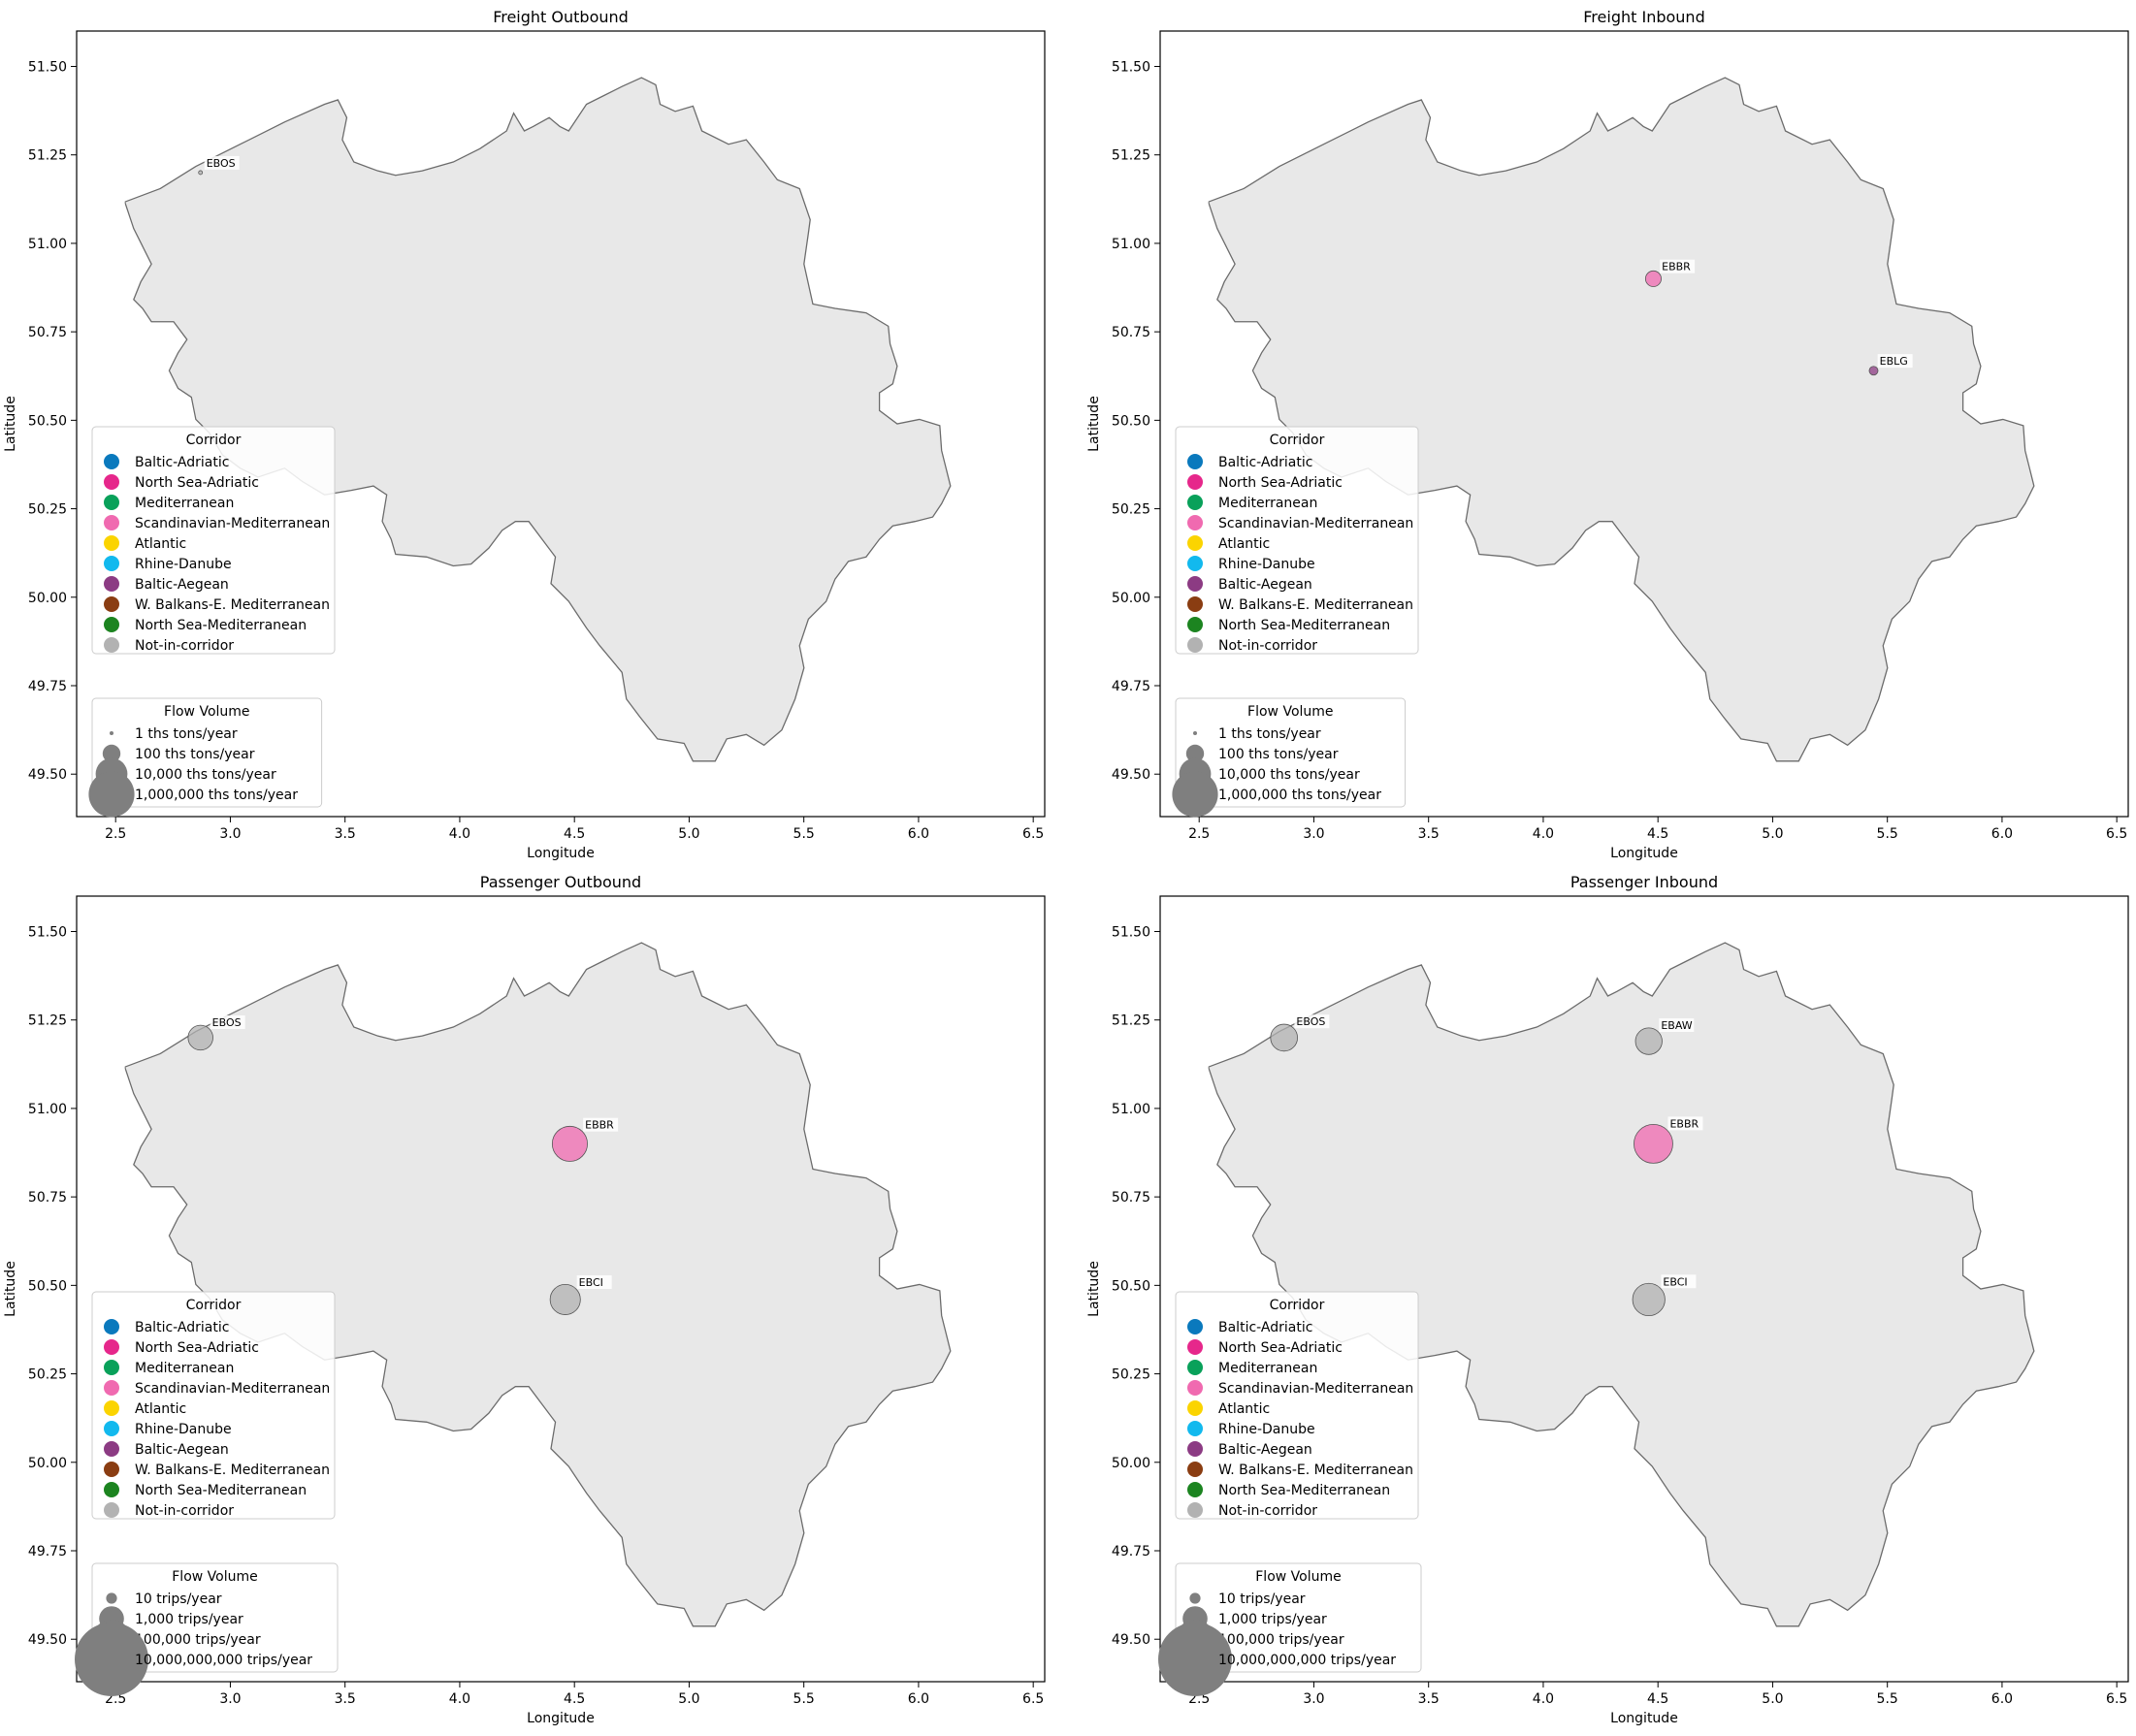  I want to click on x-tick-label: 3.0, so click(230, 834).